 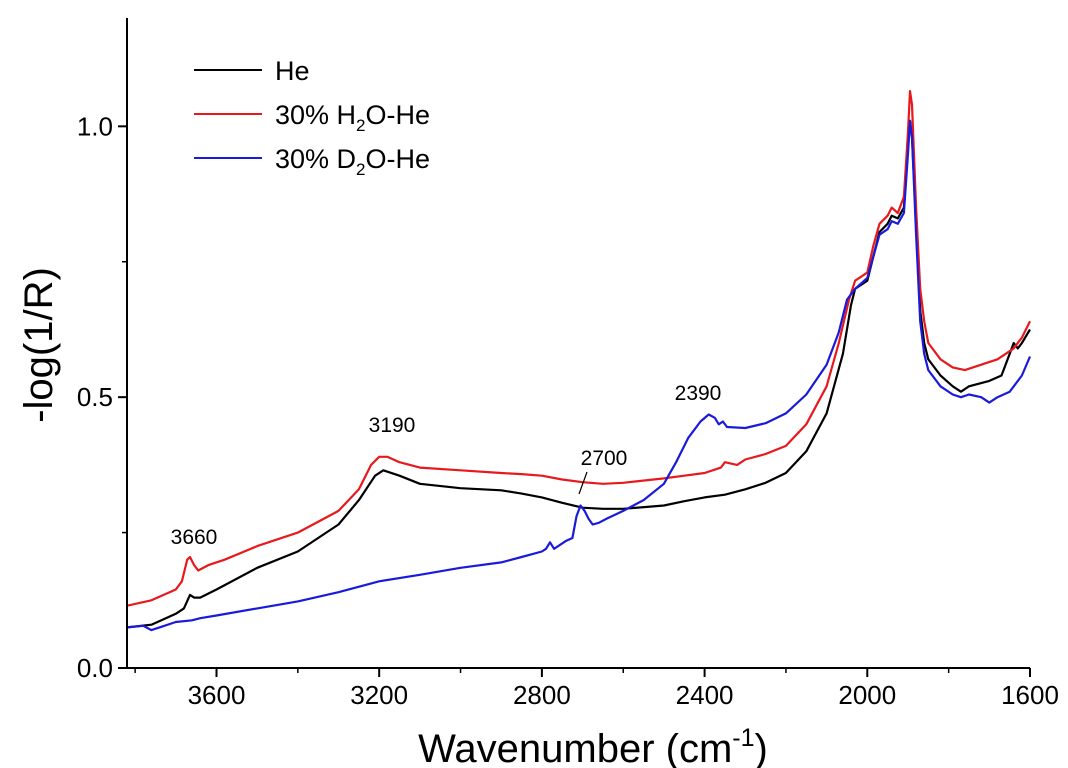 I want to click on x-axis-title: Wavenumber (cm-1), so click(x=593, y=746).